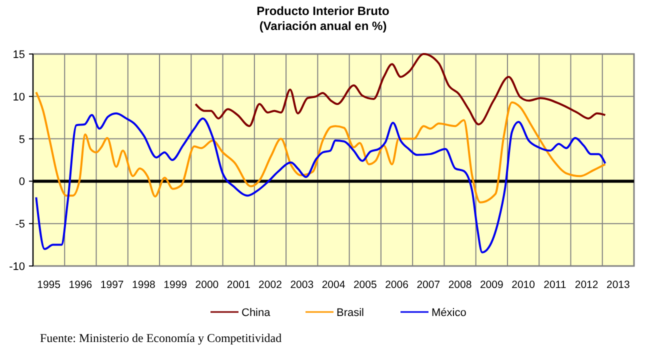  I want to click on legend-label: Brasil, so click(350, 313).